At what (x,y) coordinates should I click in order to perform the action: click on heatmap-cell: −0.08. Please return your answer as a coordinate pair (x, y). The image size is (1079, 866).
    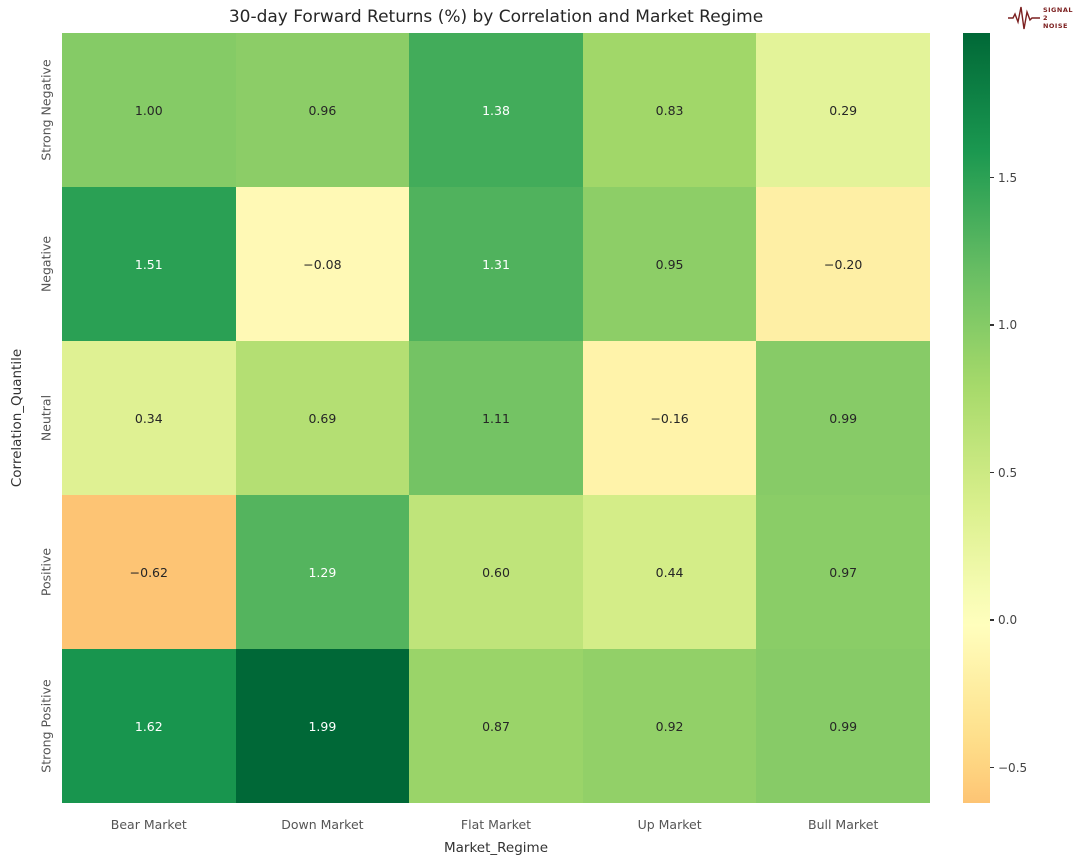
    Looking at the image, I should click on (322, 264).